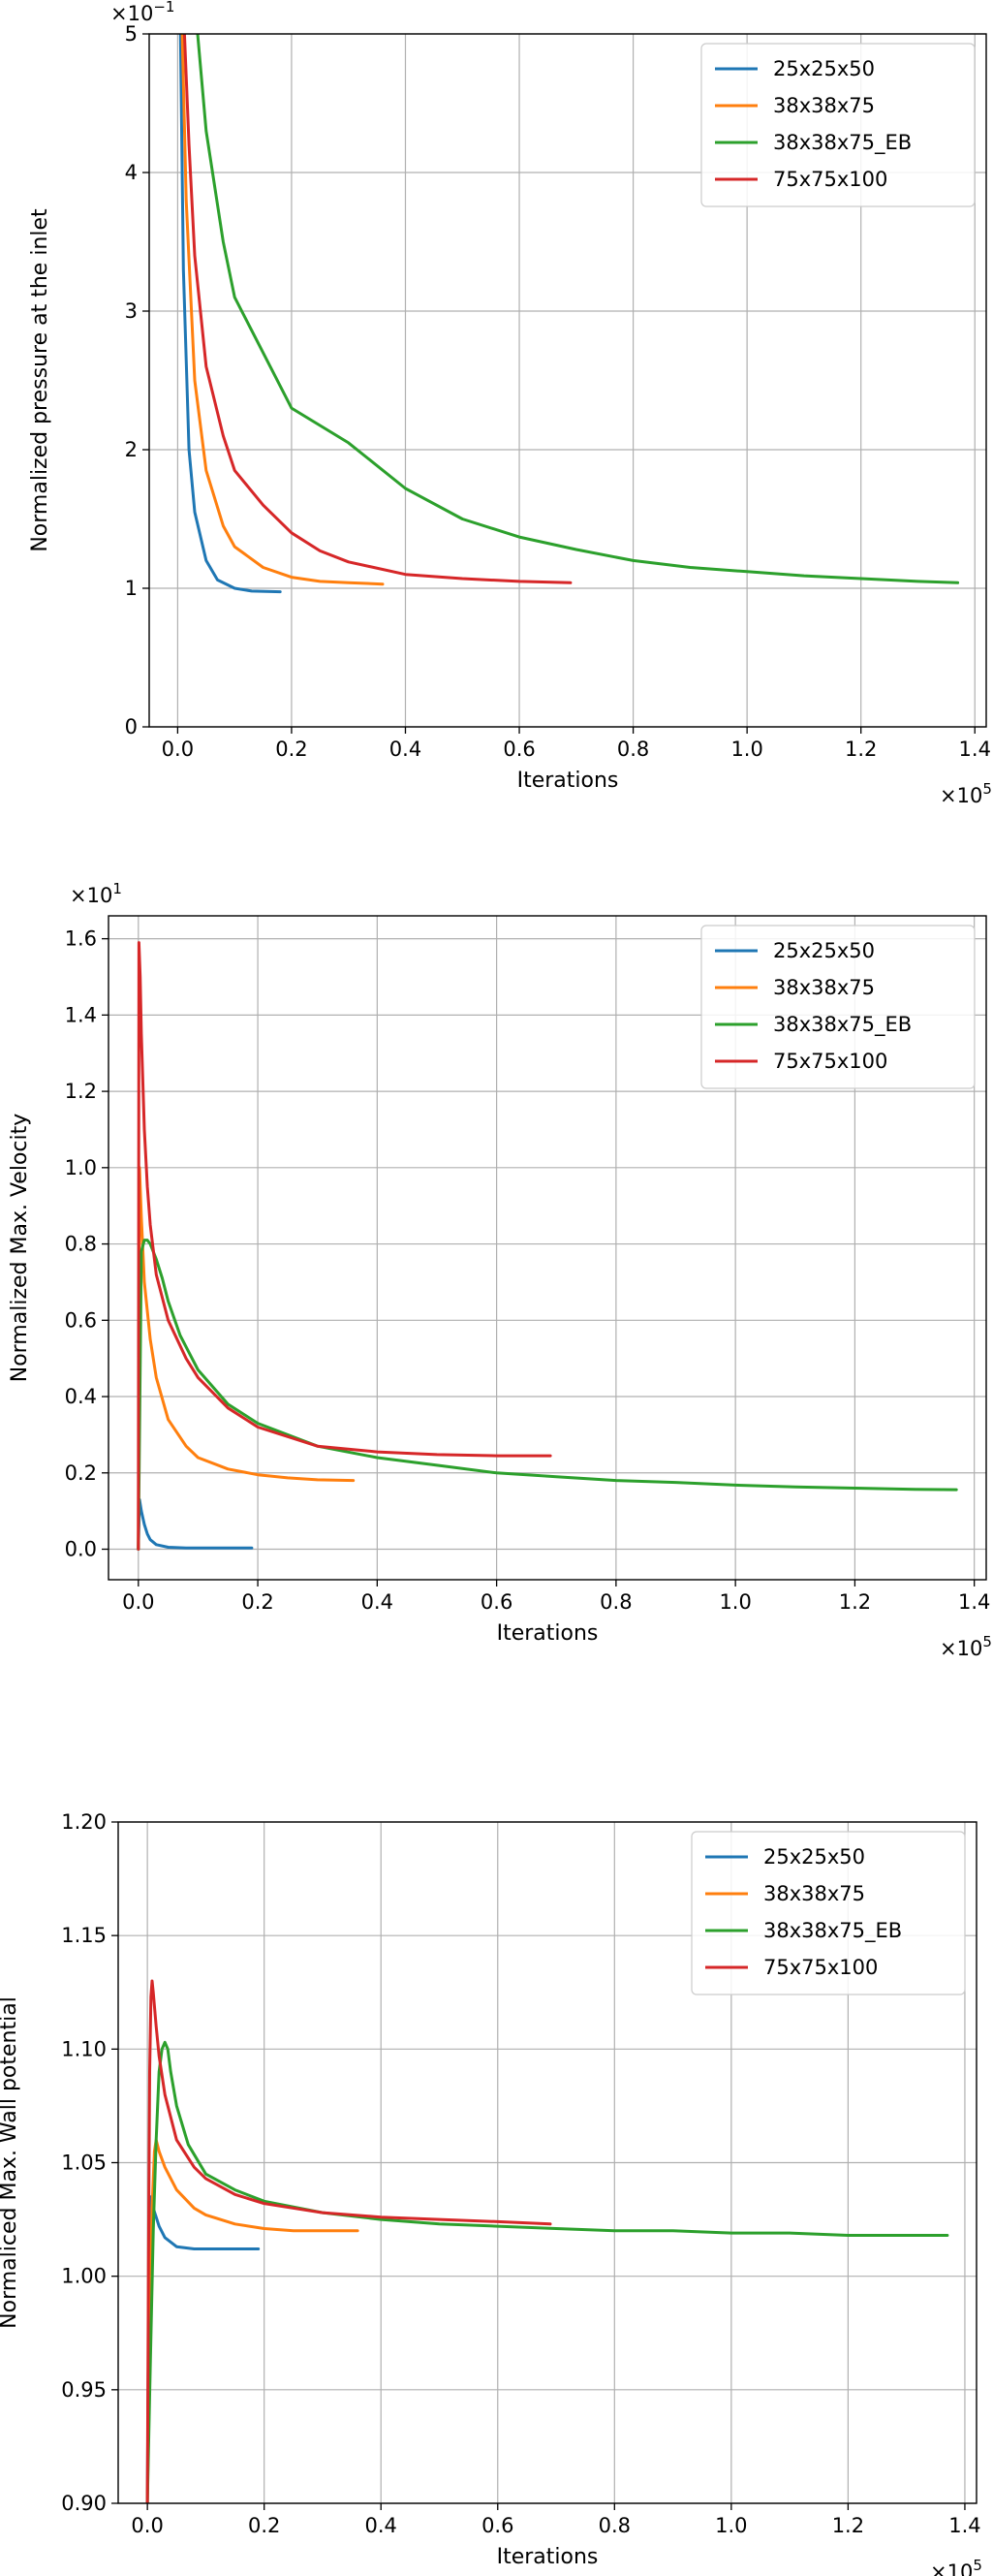 The height and width of the screenshot is (2576, 993). I want to click on y-tick-label: 1.15, so click(84, 1935).